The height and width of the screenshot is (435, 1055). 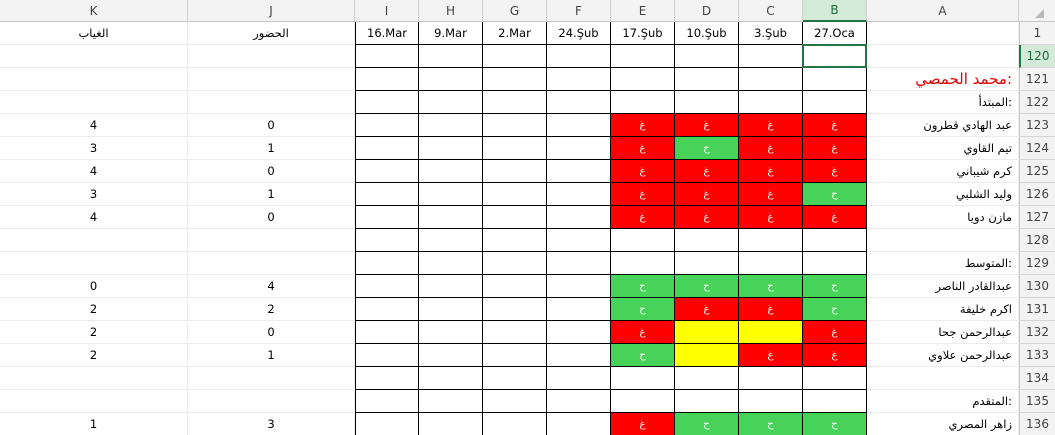 What do you see at coordinates (707, 217) in the screenshot?
I see `attendance-status-d-127: غ` at bounding box center [707, 217].